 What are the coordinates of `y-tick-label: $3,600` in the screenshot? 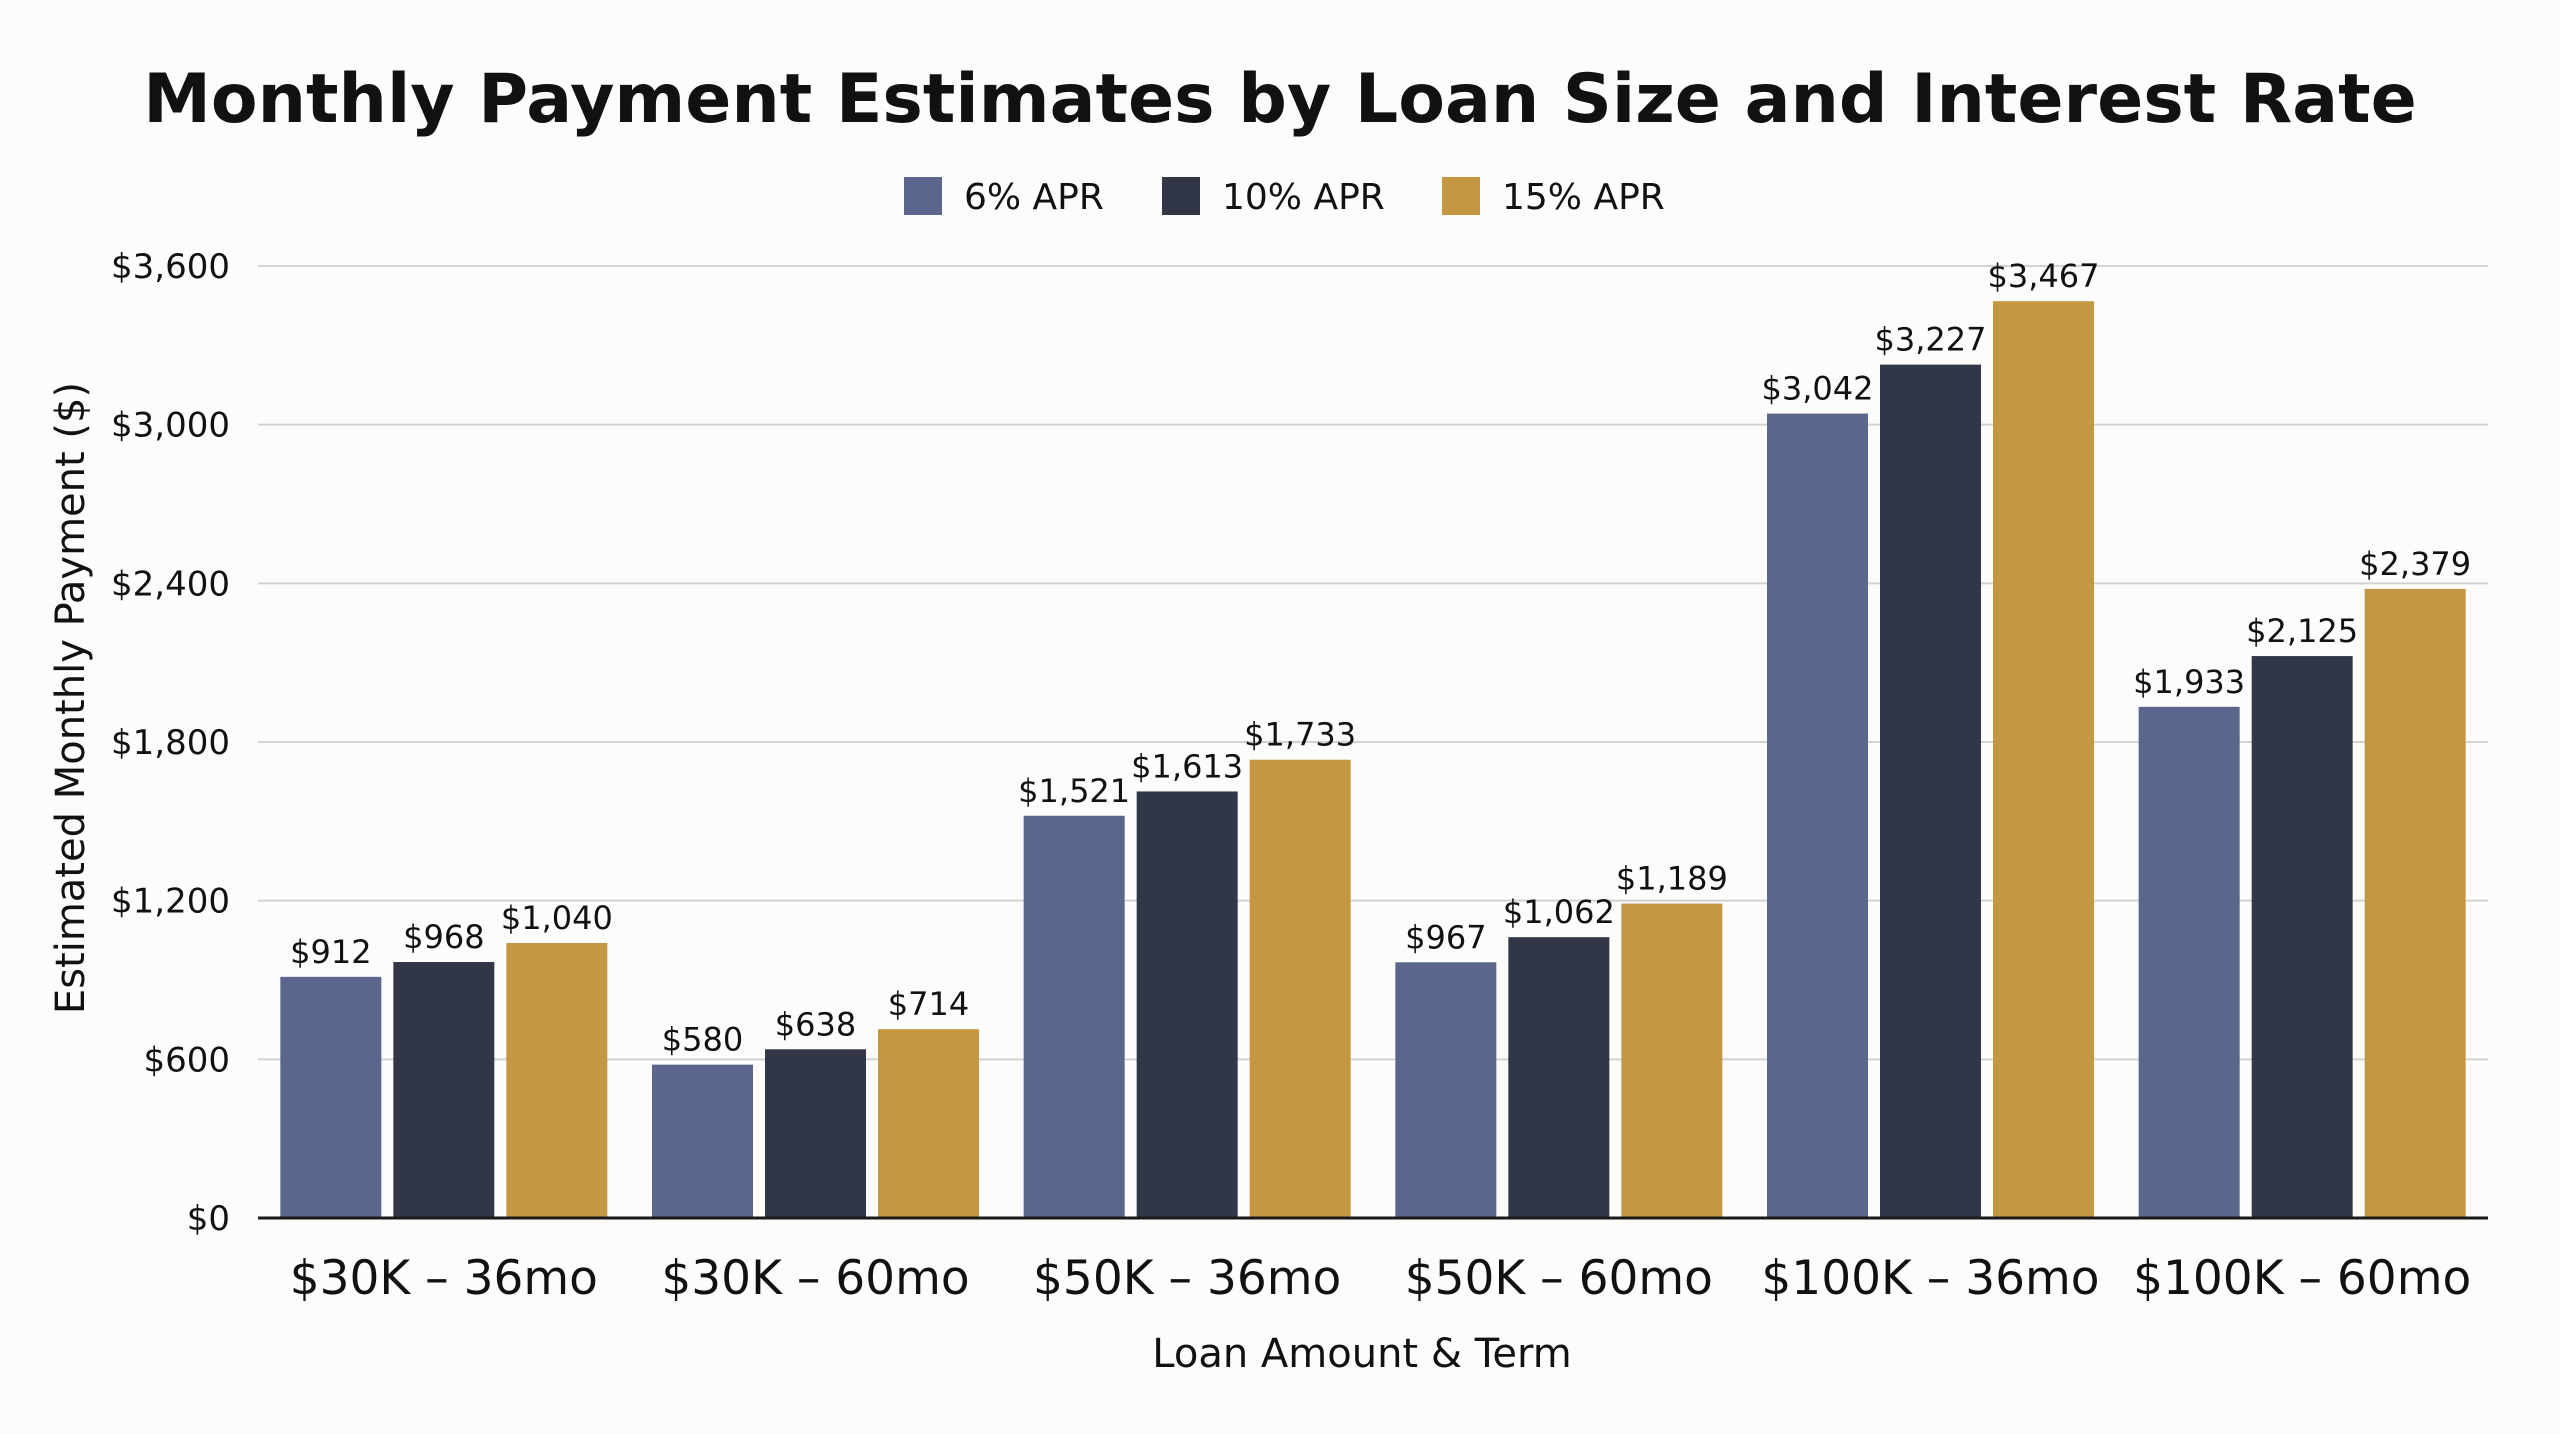 It's located at (170, 267).